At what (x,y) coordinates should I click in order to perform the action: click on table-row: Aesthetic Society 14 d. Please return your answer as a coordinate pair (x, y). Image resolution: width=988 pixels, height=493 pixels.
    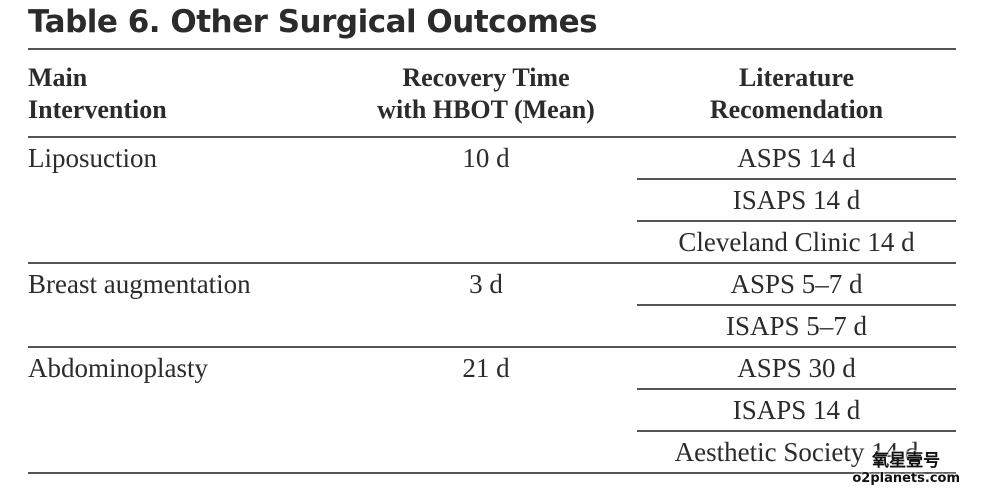
    Looking at the image, I should click on (492, 452).